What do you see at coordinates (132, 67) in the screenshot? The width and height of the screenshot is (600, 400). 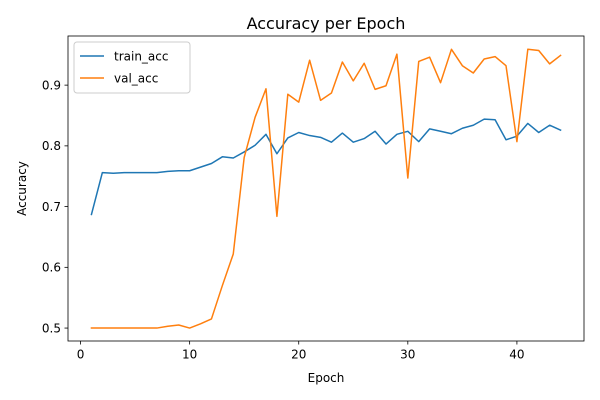 I see `legend: train_acc val_acc` at bounding box center [132, 67].